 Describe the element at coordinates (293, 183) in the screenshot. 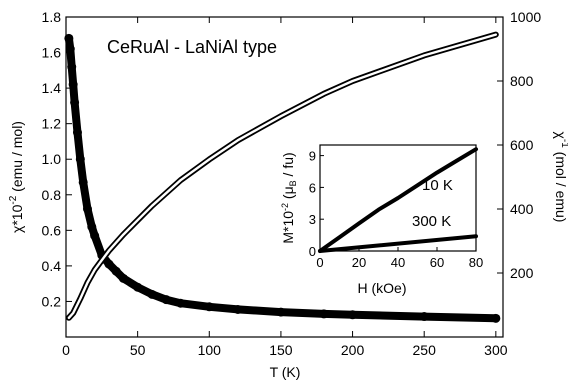

I see `inset-y-title-subscript: B` at that location.